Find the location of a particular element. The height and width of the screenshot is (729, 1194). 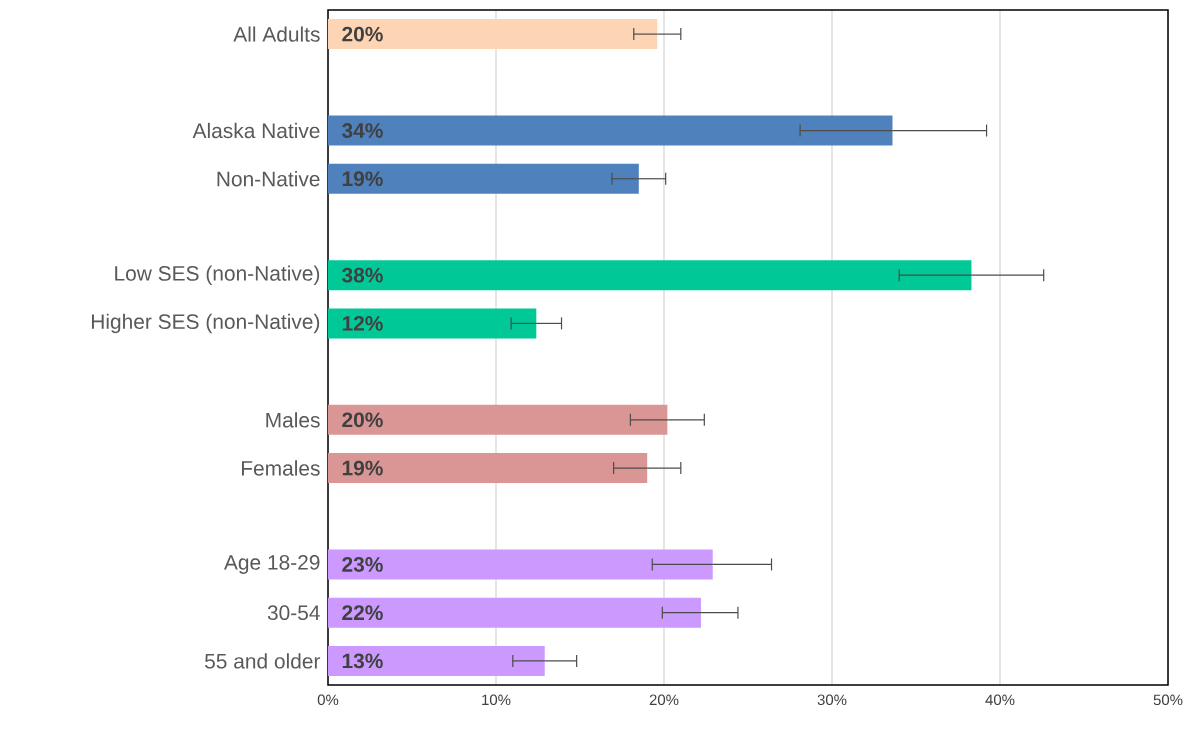

data-label: 23% is located at coordinates (362, 564).